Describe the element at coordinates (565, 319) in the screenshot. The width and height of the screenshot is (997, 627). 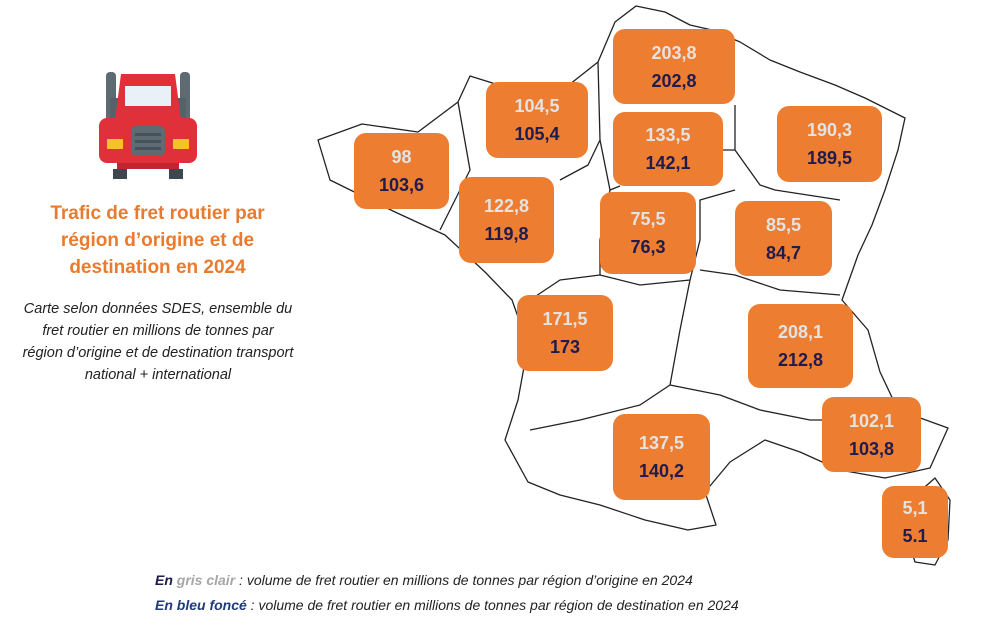
I see `origin-value: 171,5` at that location.